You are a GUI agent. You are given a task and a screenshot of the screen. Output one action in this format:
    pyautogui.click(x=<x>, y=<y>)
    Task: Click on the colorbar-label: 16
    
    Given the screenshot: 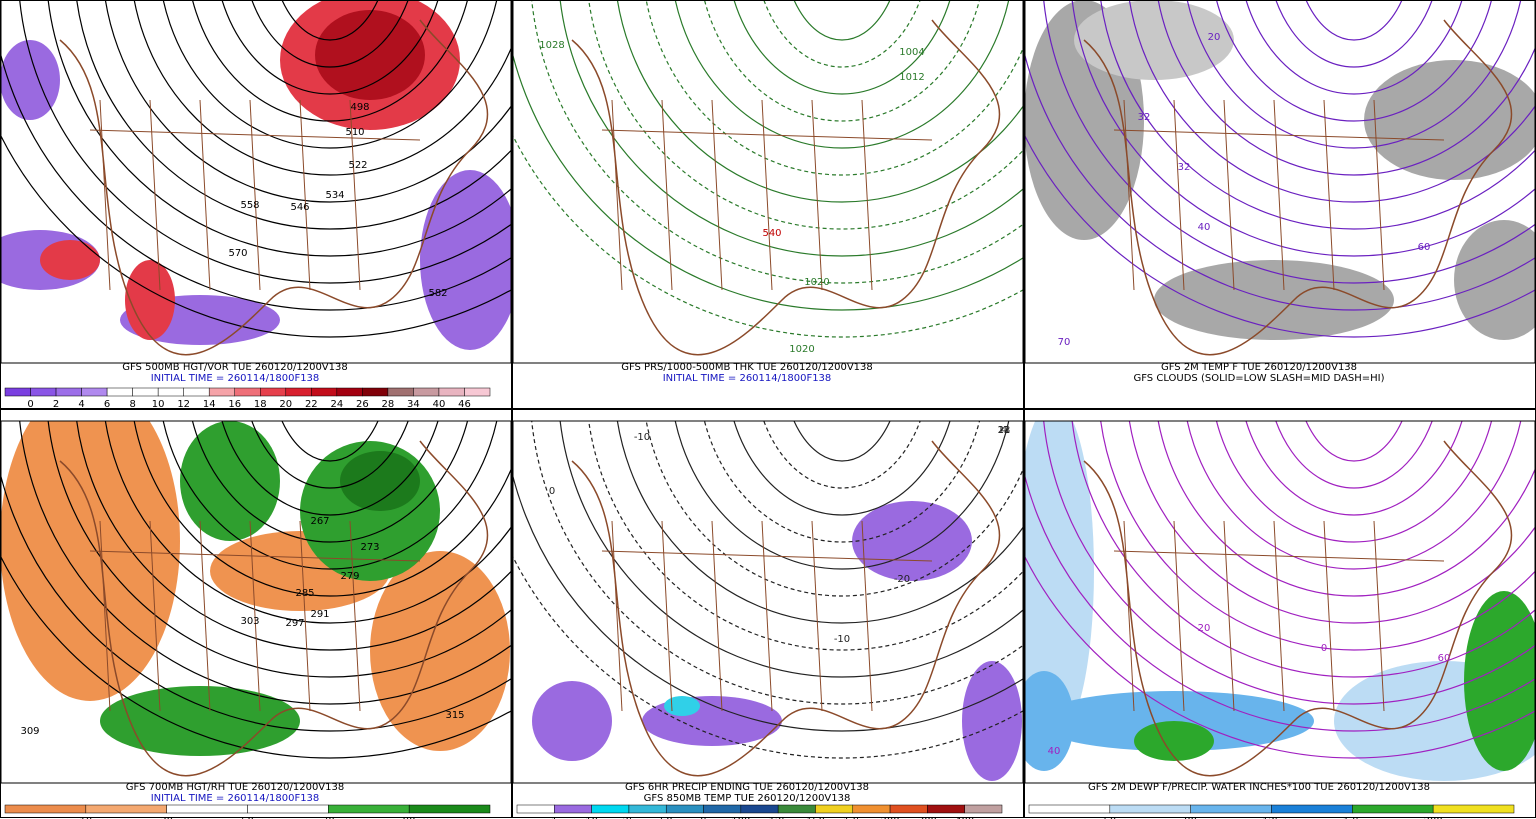 What is the action you would take?
    pyautogui.click(x=234, y=404)
    